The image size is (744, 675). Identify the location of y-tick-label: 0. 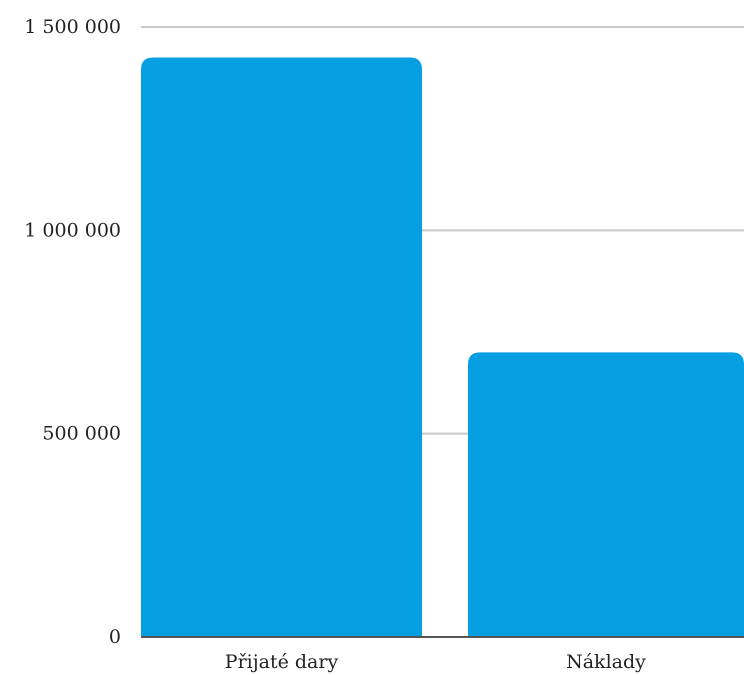
(115, 637).